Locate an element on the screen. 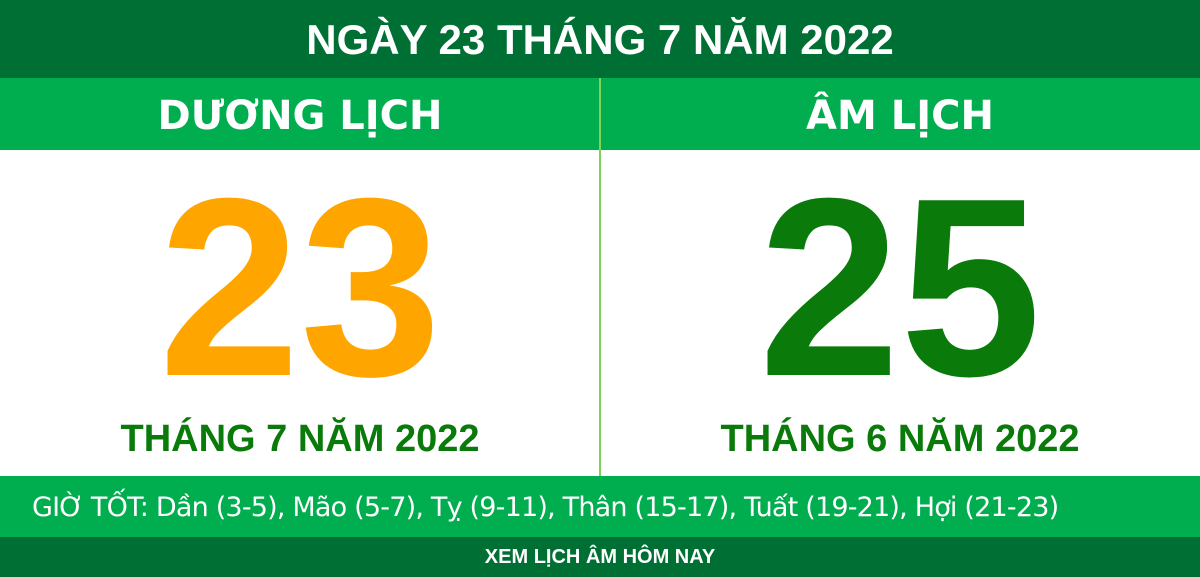  lunar-month-year: THÁNG 6 NĂM 2022 is located at coordinates (900, 439).